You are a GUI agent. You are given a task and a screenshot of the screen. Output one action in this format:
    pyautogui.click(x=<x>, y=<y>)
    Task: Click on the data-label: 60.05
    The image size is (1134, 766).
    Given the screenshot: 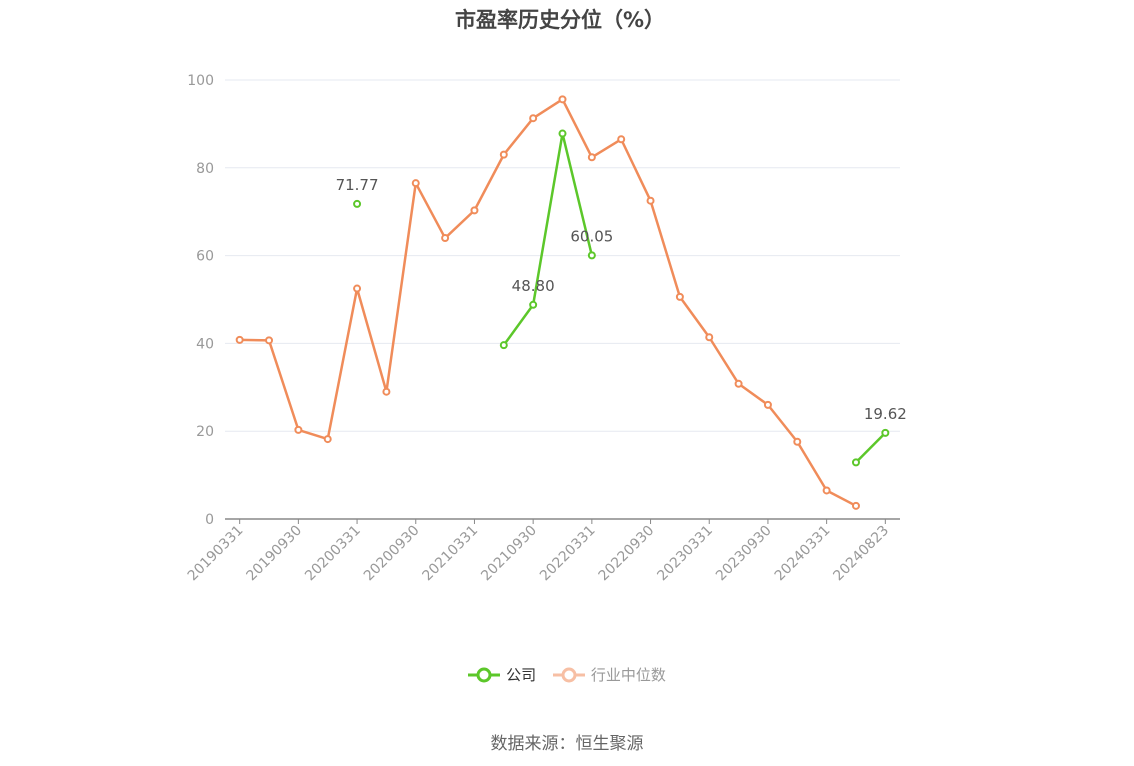 What is the action you would take?
    pyautogui.click(x=591, y=236)
    